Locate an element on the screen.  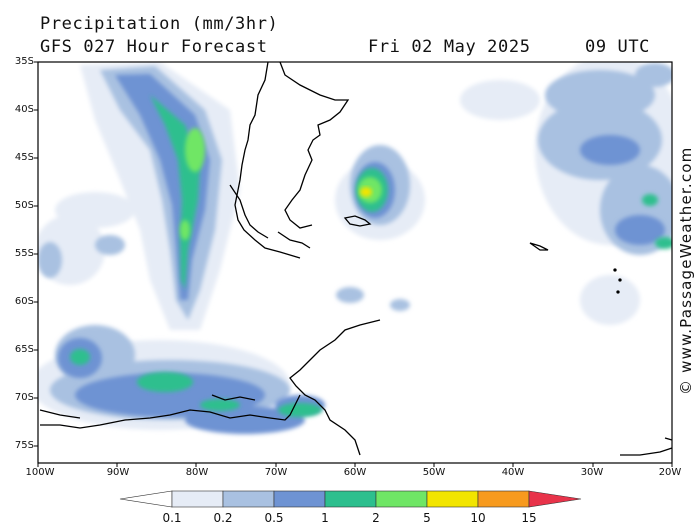
colorbar is located at coordinates (350, 499).